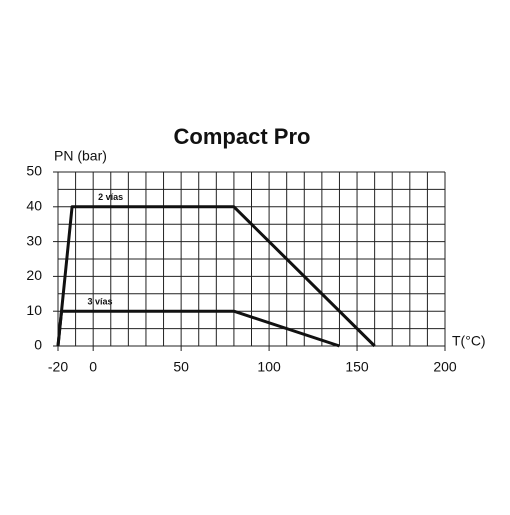 This screenshot has width=510, height=515. I want to click on y-tick-label: 50, so click(34, 171).